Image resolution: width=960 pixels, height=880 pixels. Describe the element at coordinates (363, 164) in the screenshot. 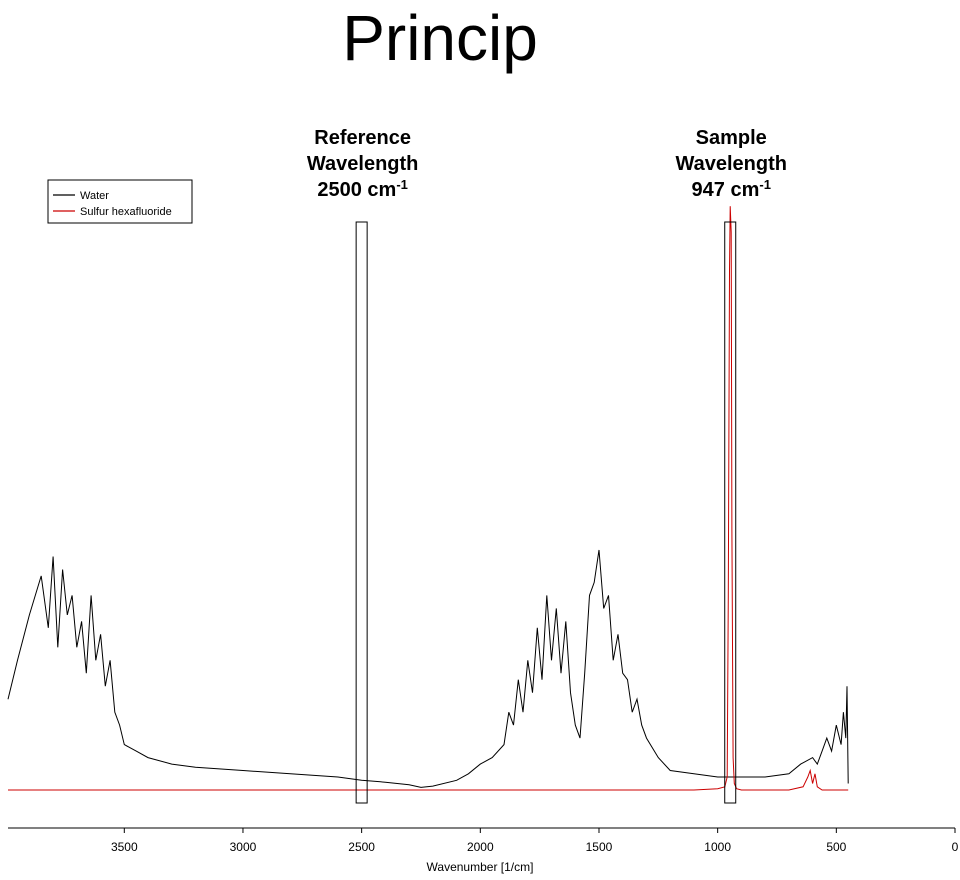

I see `annotation-heading-0-1: Wavelength` at that location.